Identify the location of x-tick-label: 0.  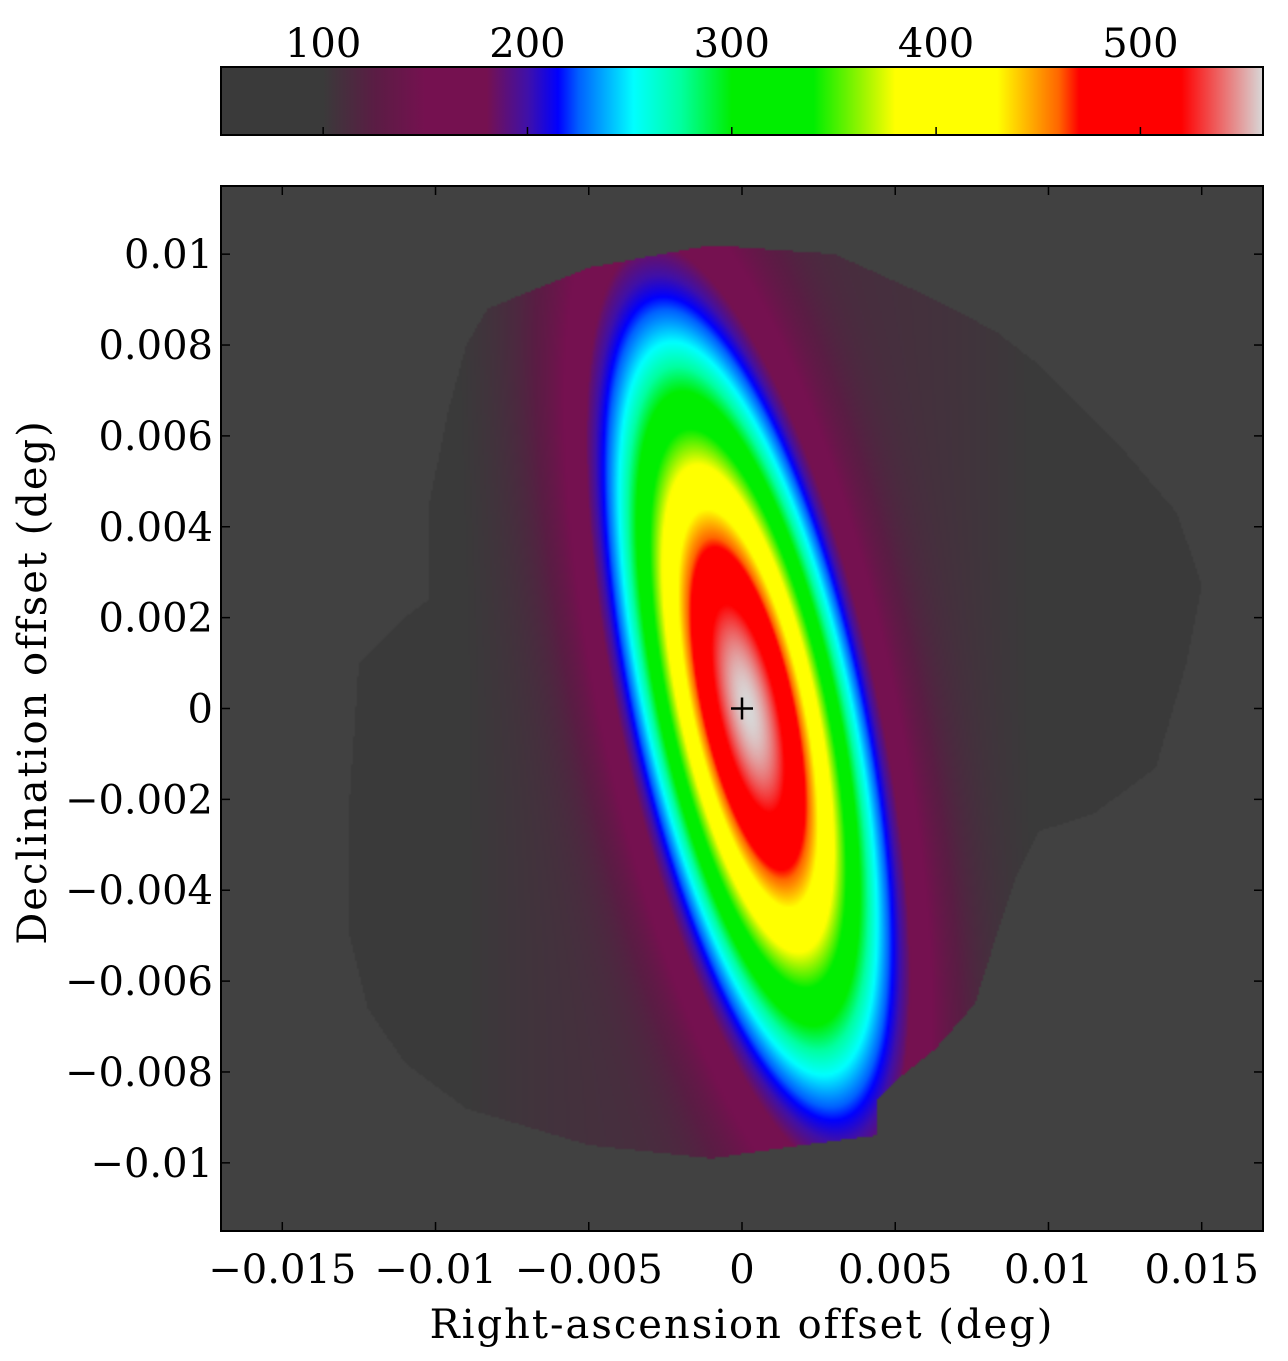
(741, 1270).